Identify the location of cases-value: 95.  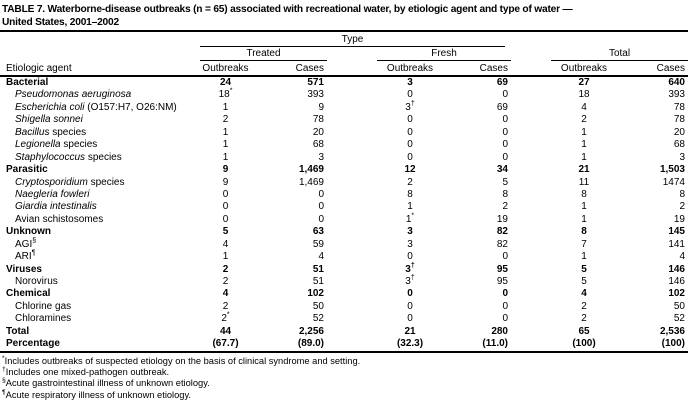
(502, 281).